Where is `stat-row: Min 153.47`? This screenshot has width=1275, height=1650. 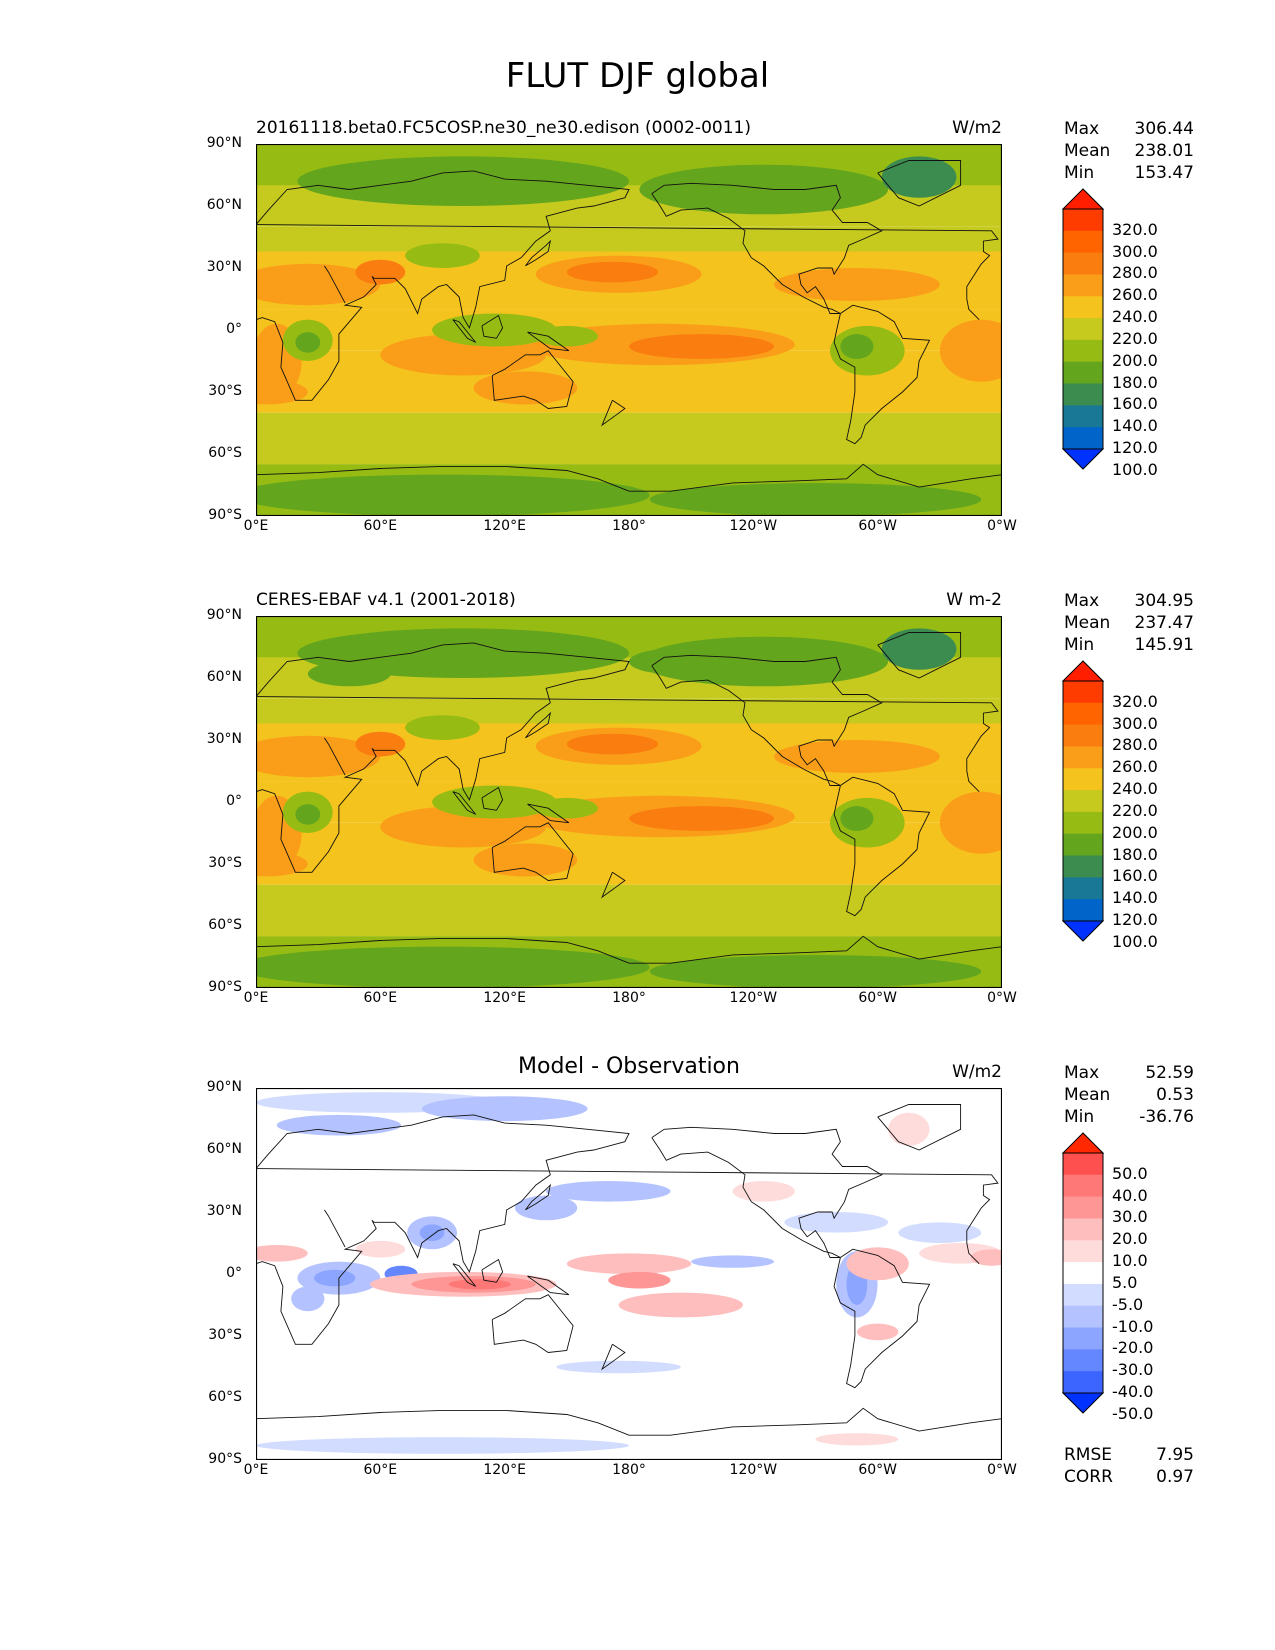
stat-row: Min 153.47 is located at coordinates (1129, 173).